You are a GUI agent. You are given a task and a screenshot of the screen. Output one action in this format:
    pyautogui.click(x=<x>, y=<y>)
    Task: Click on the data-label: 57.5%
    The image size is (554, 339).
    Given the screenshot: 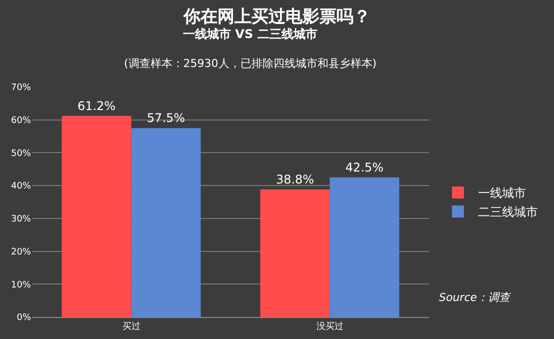 What is the action you would take?
    pyautogui.click(x=166, y=118)
    